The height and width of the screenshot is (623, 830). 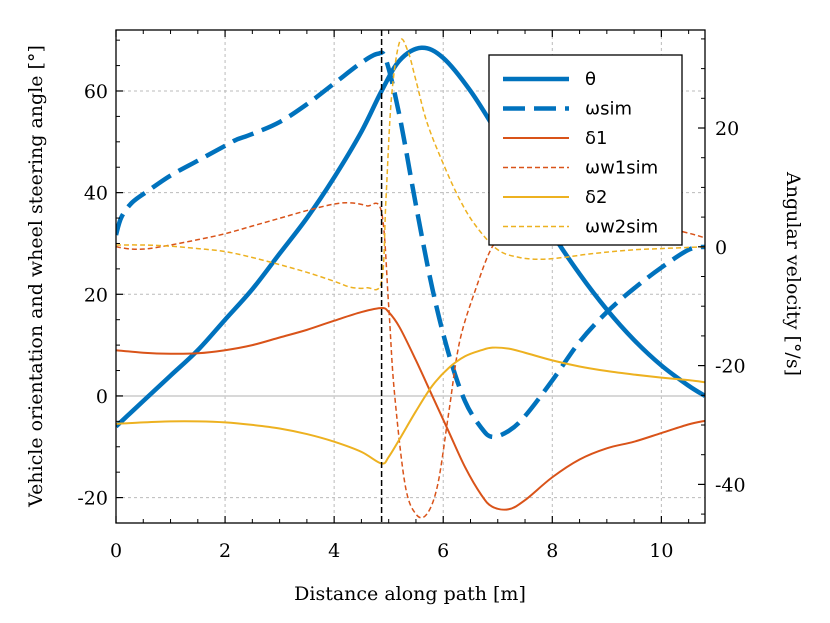 What do you see at coordinates (116, 551) in the screenshot?
I see `x-tick-label: 0` at bounding box center [116, 551].